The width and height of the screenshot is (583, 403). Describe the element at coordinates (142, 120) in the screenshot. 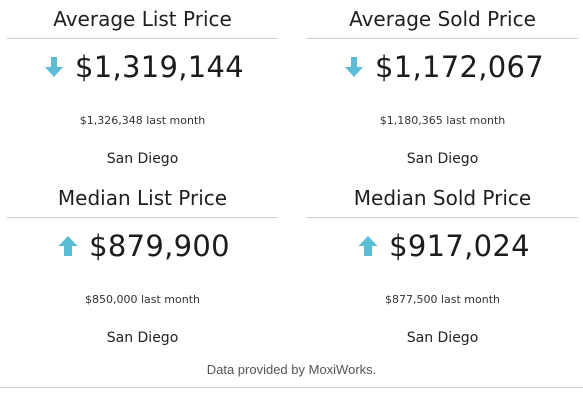

I see `last-month-value: $1,326,348 last month` at that location.